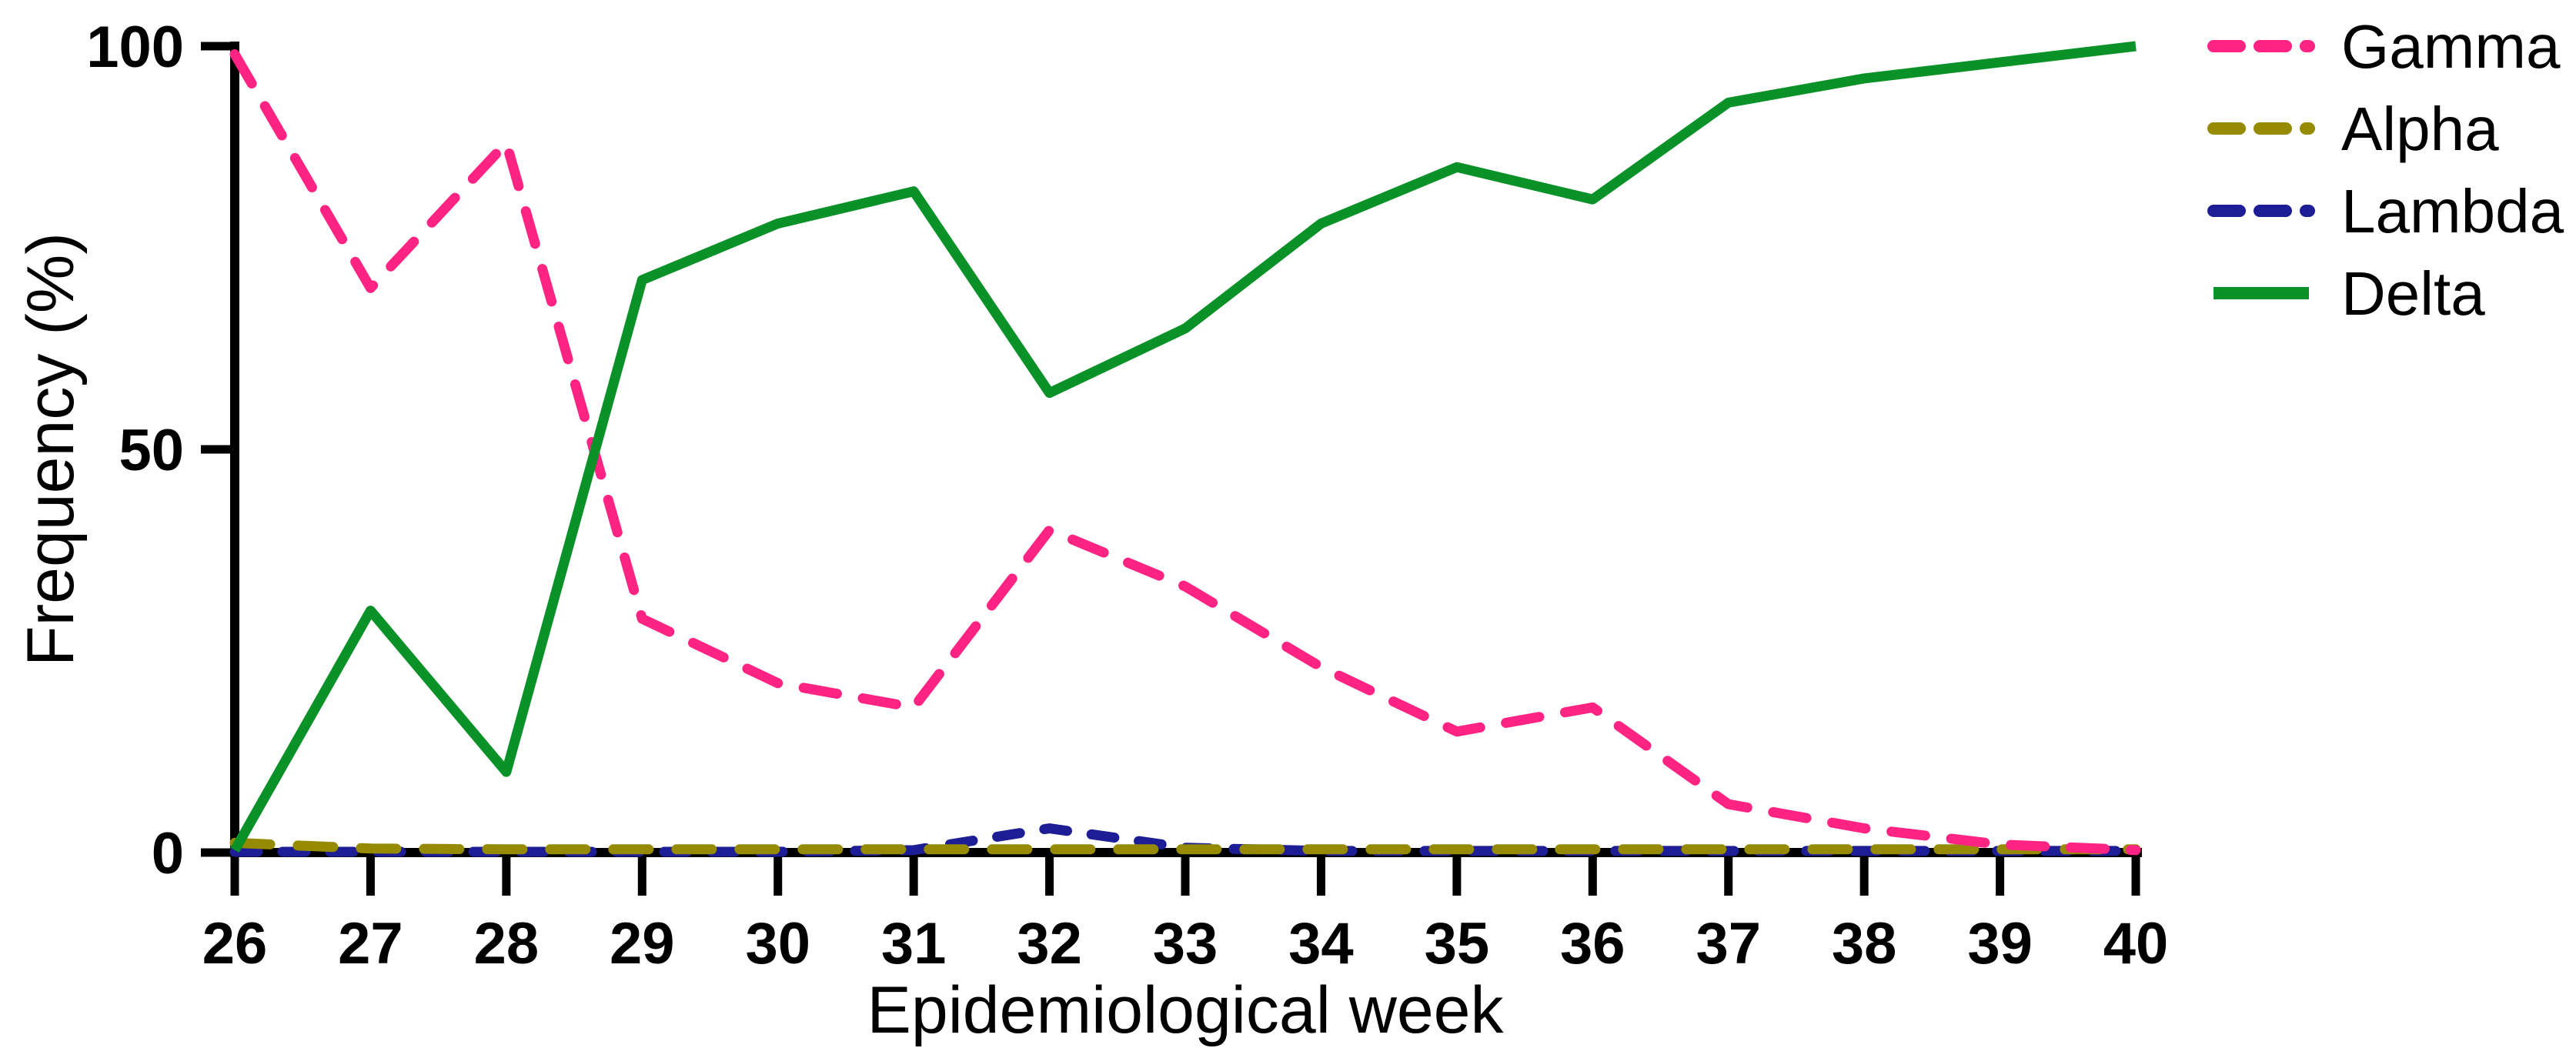  I want to click on legend-label-delta: Delta, so click(2413, 293).